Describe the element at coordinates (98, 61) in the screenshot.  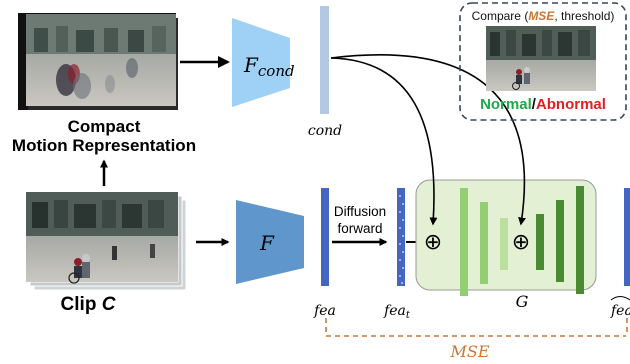
I see `compact-motion-image` at that location.